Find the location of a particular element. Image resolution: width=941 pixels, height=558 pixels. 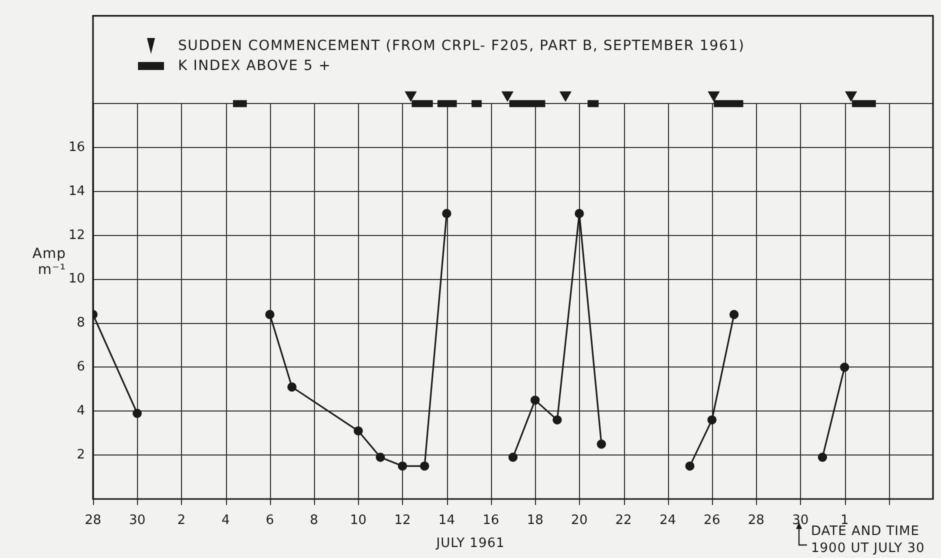

y-tick-label: 2 is located at coordinates (80, 454).